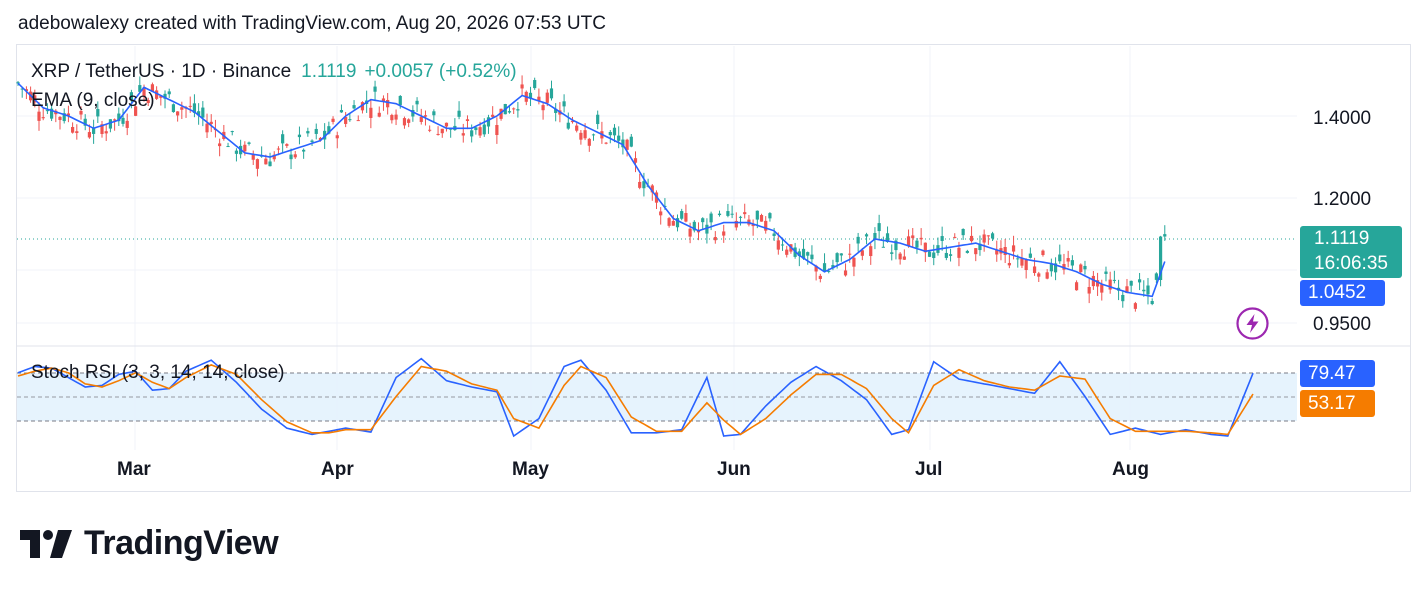 Image resolution: width=1428 pixels, height=594 pixels. Describe the element at coordinates (1252, 323) in the screenshot. I see `lightning-icon` at that location.